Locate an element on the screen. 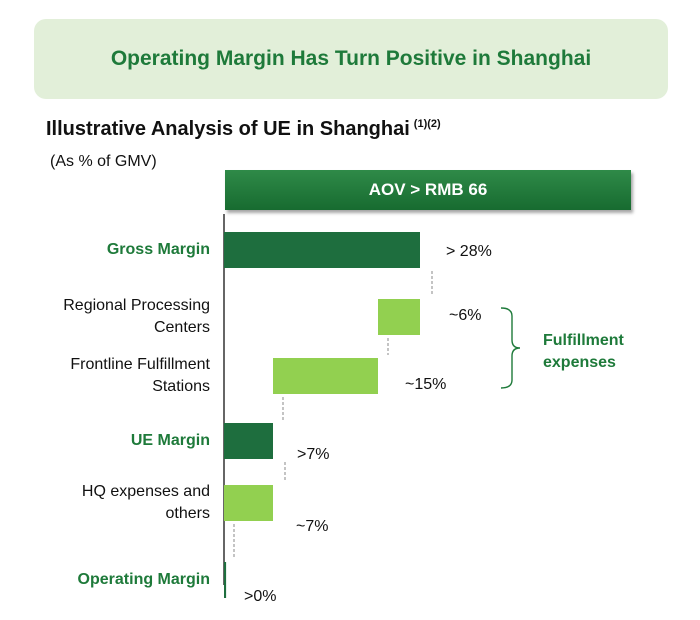 This screenshot has width=700, height=620. fulfillment-group-label: Fulfillment expenses is located at coordinates (583, 352).